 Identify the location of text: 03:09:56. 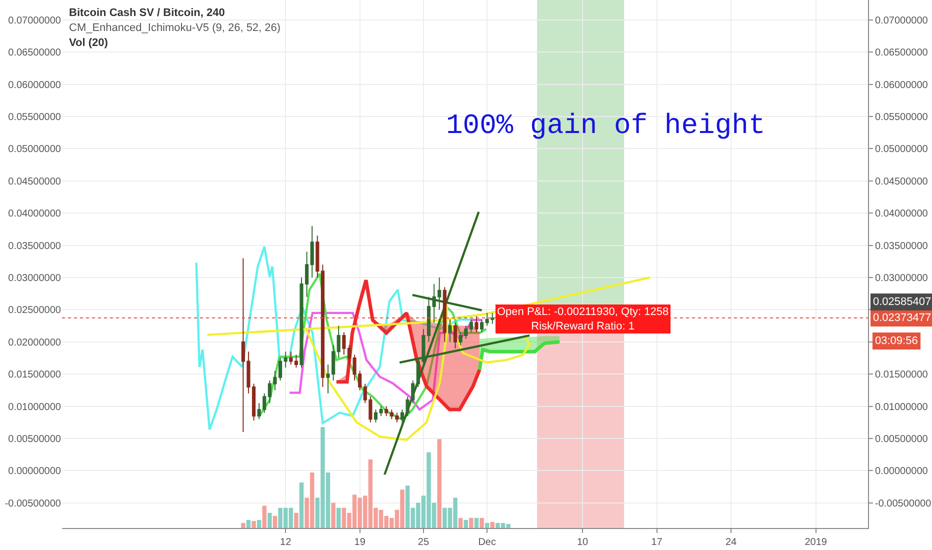
(896, 341).